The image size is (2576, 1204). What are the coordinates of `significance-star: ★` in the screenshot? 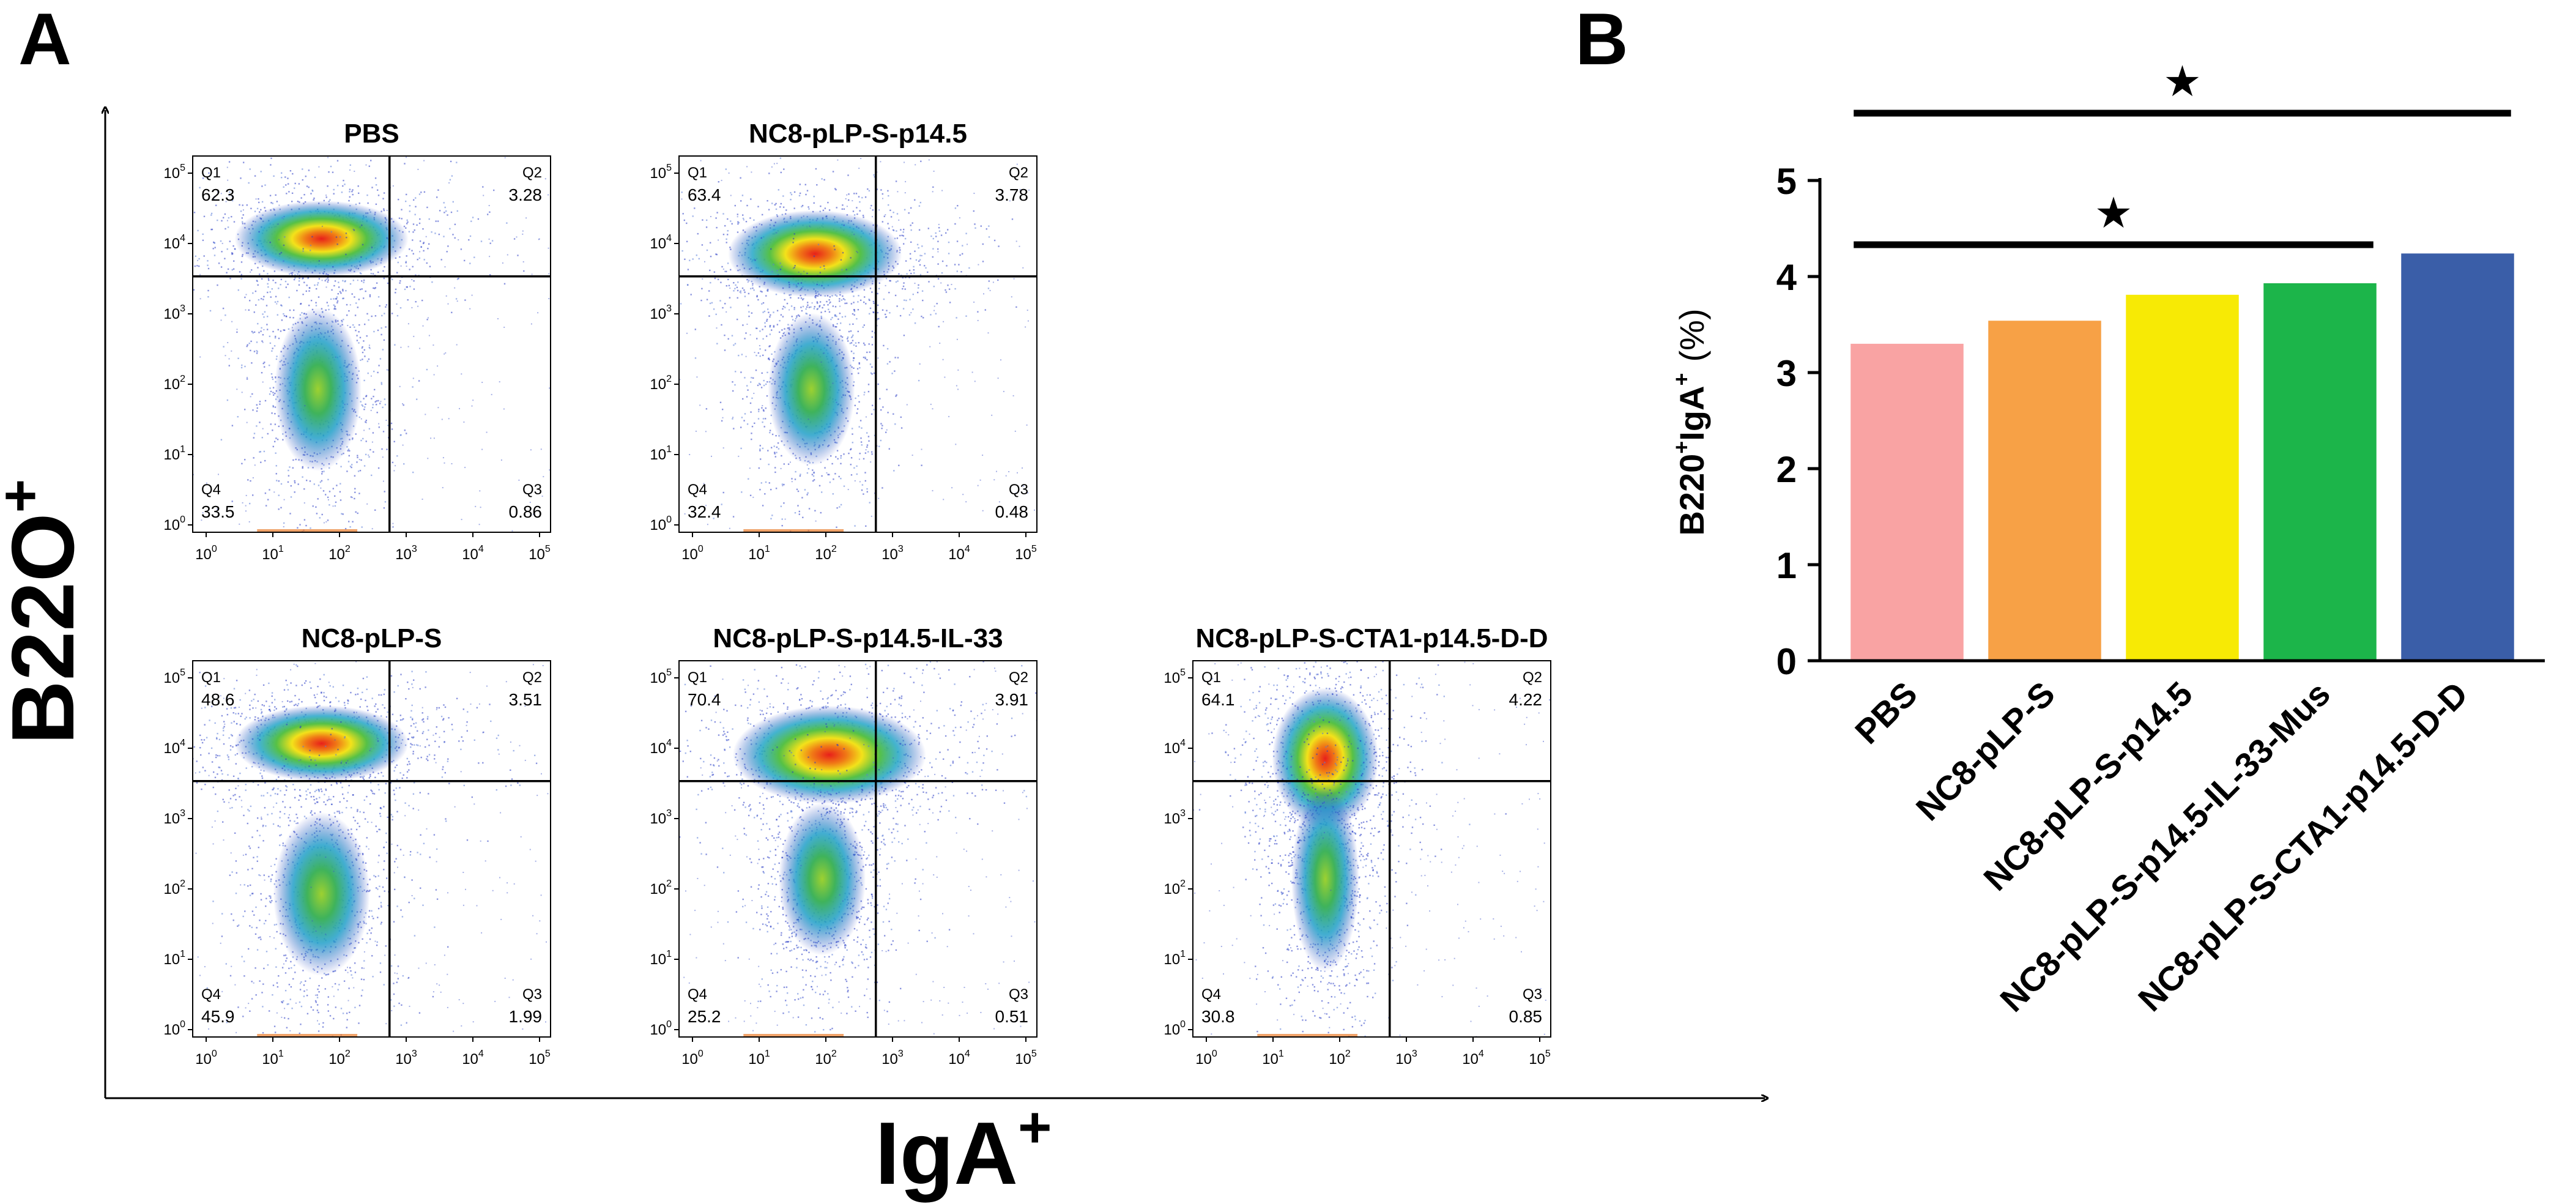 It's located at (2114, 213).